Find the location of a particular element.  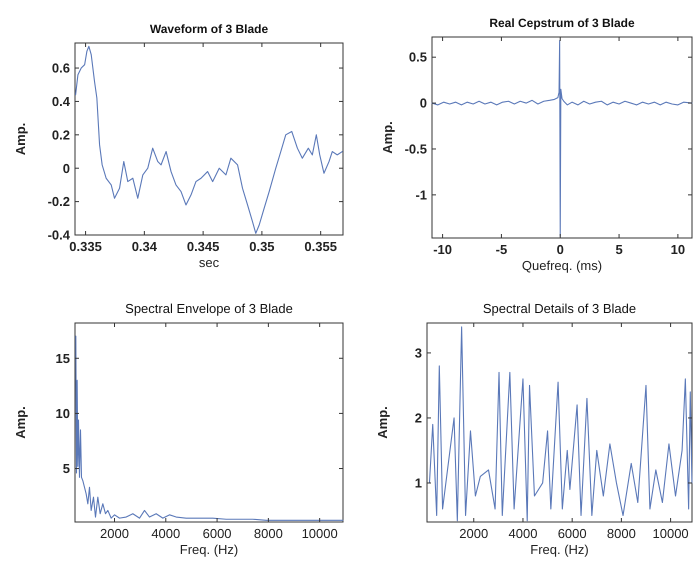

x-tick-label: -5 is located at coordinates (502, 249).